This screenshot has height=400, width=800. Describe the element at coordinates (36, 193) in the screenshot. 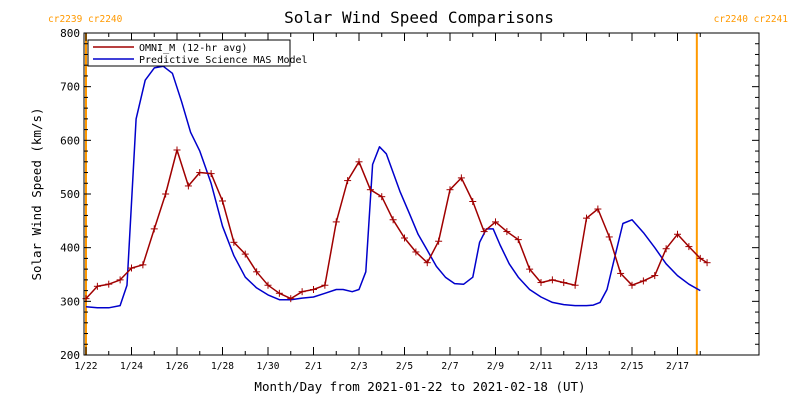

I see `y-axis-title: Solar Wind Speed (km/s)` at that location.